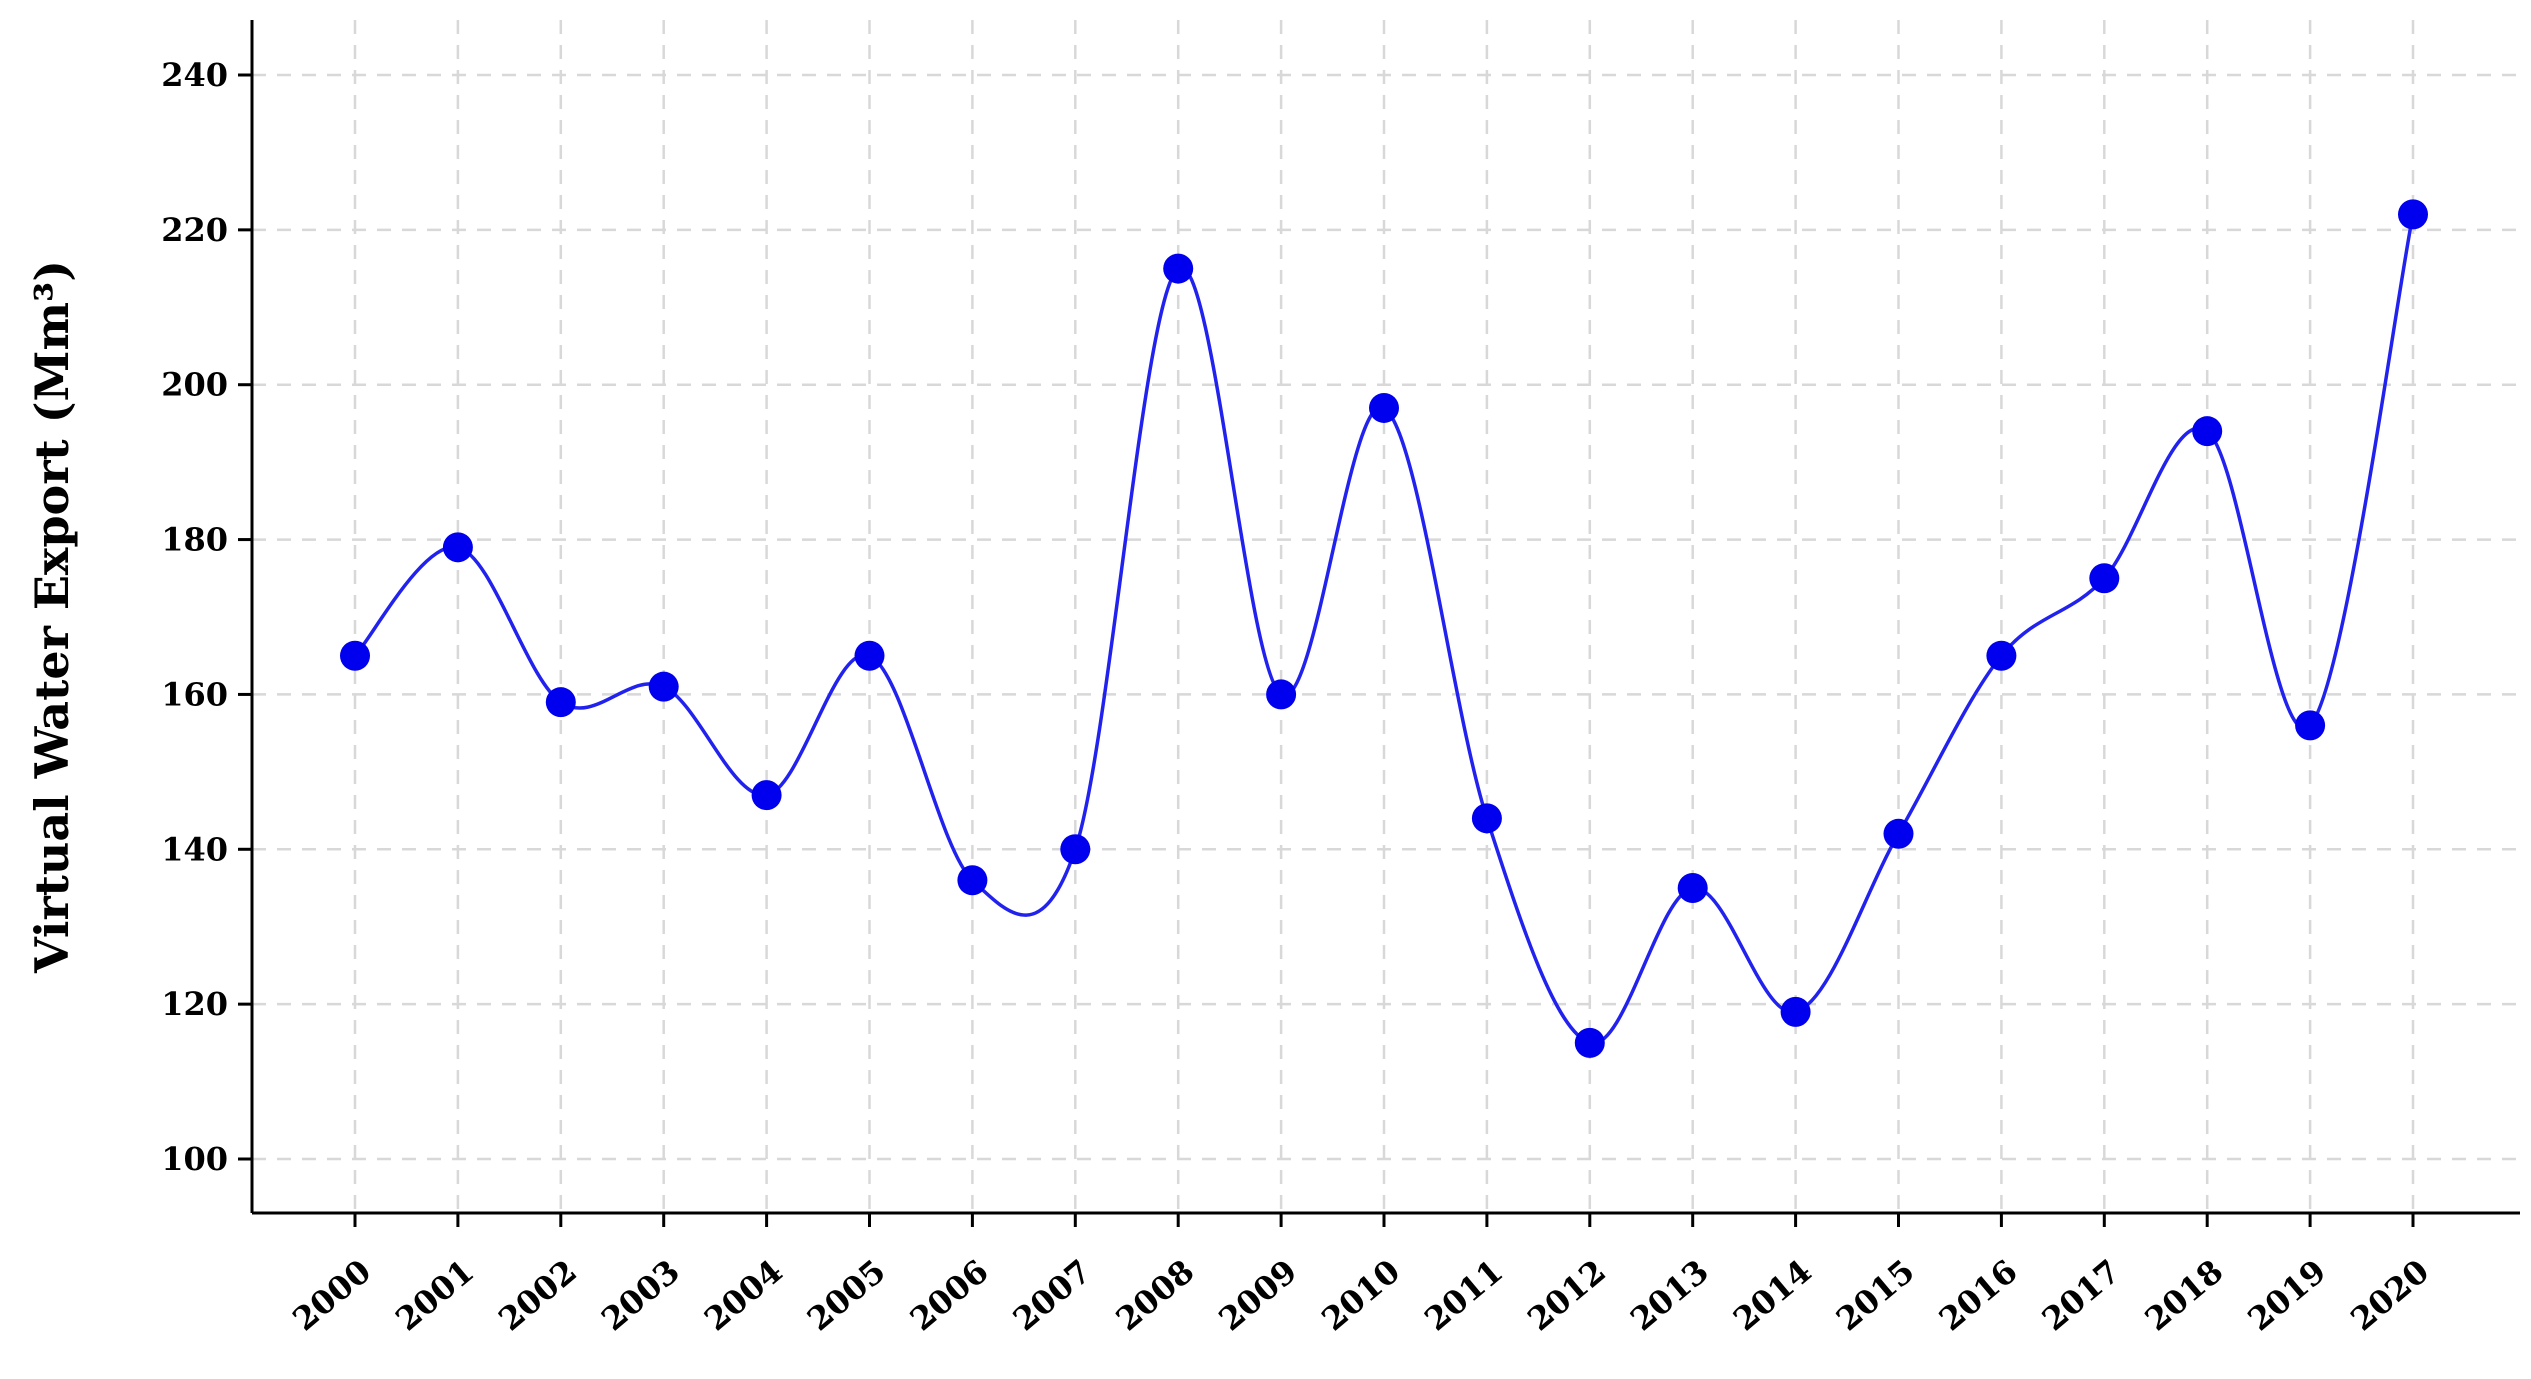  I want to click on x-tick-label: 2001, so click(434, 1295).